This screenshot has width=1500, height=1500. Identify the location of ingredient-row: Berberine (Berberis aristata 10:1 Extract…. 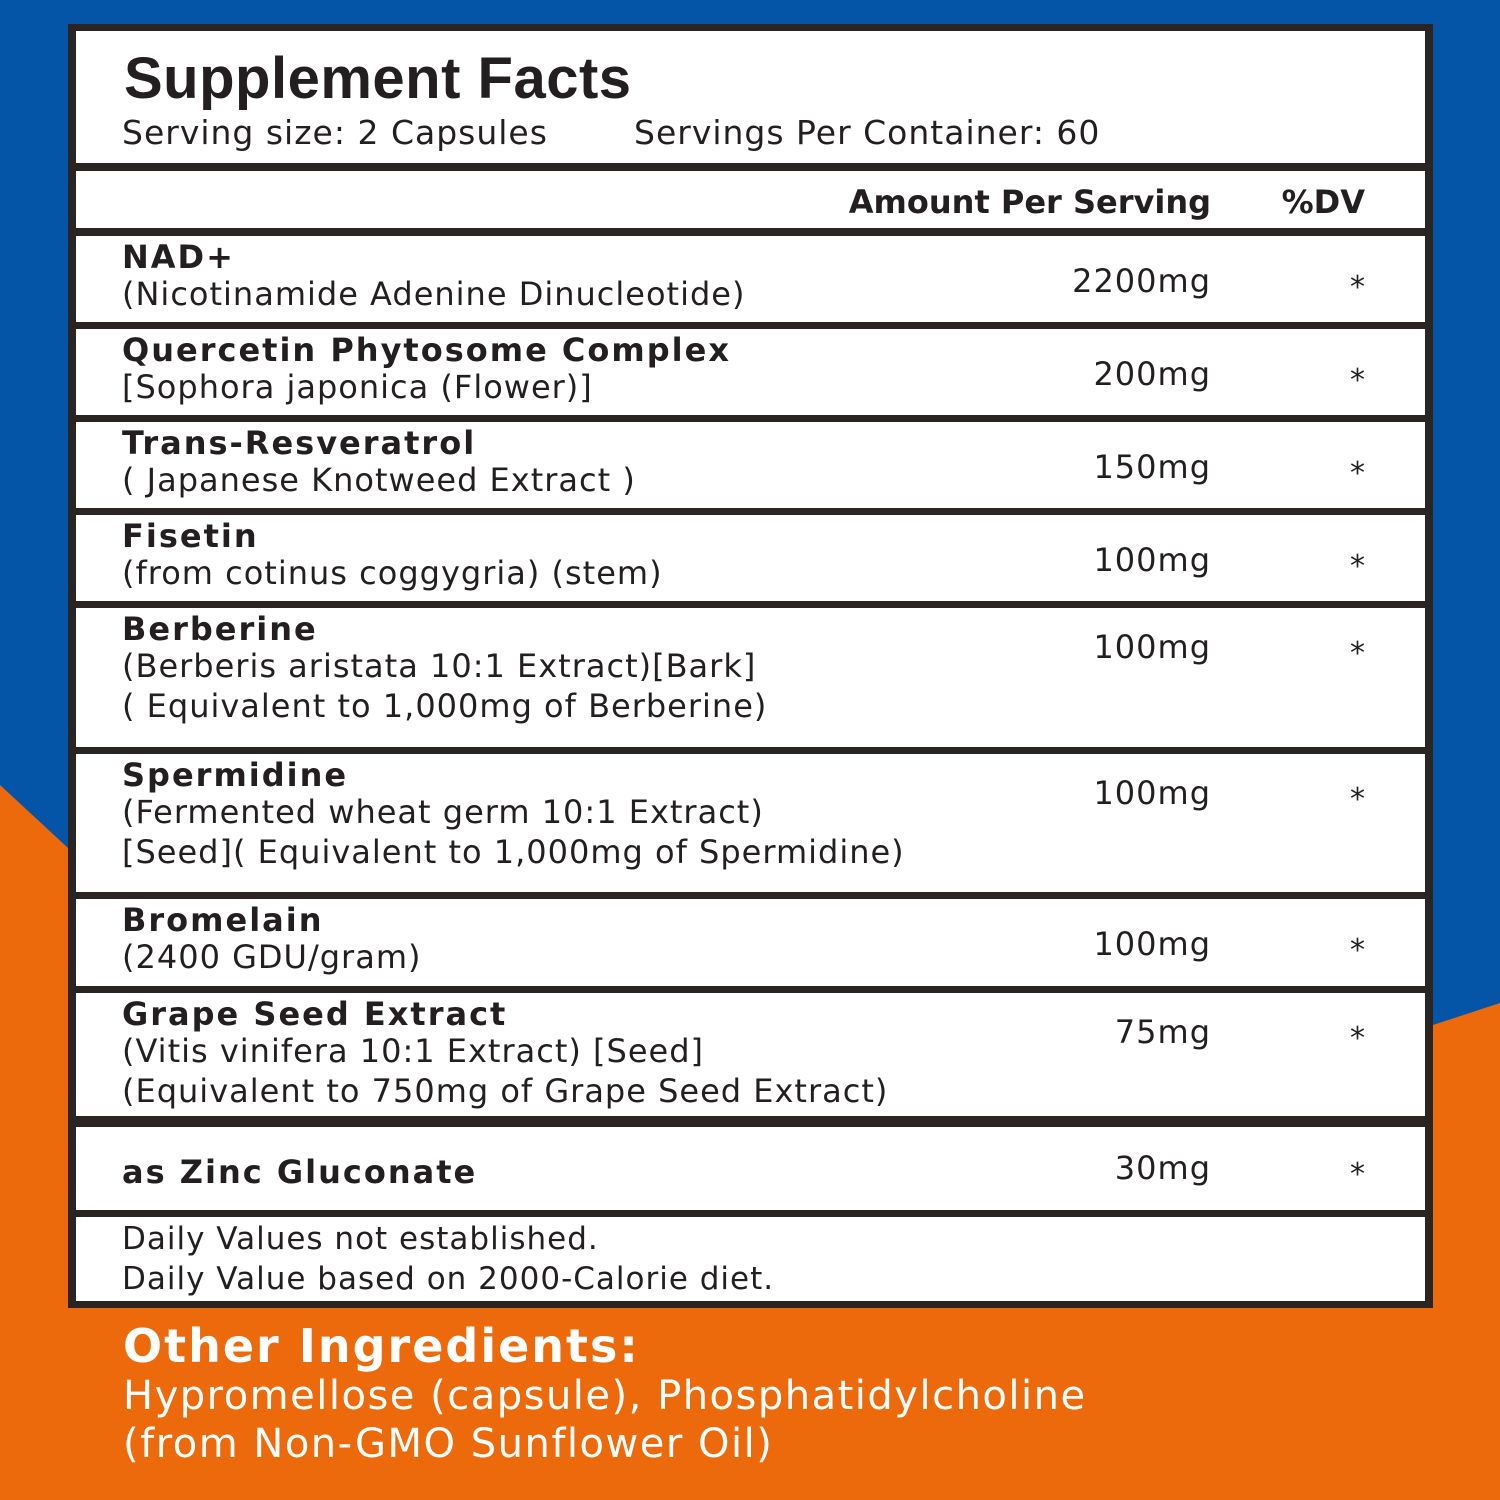
(750, 677).